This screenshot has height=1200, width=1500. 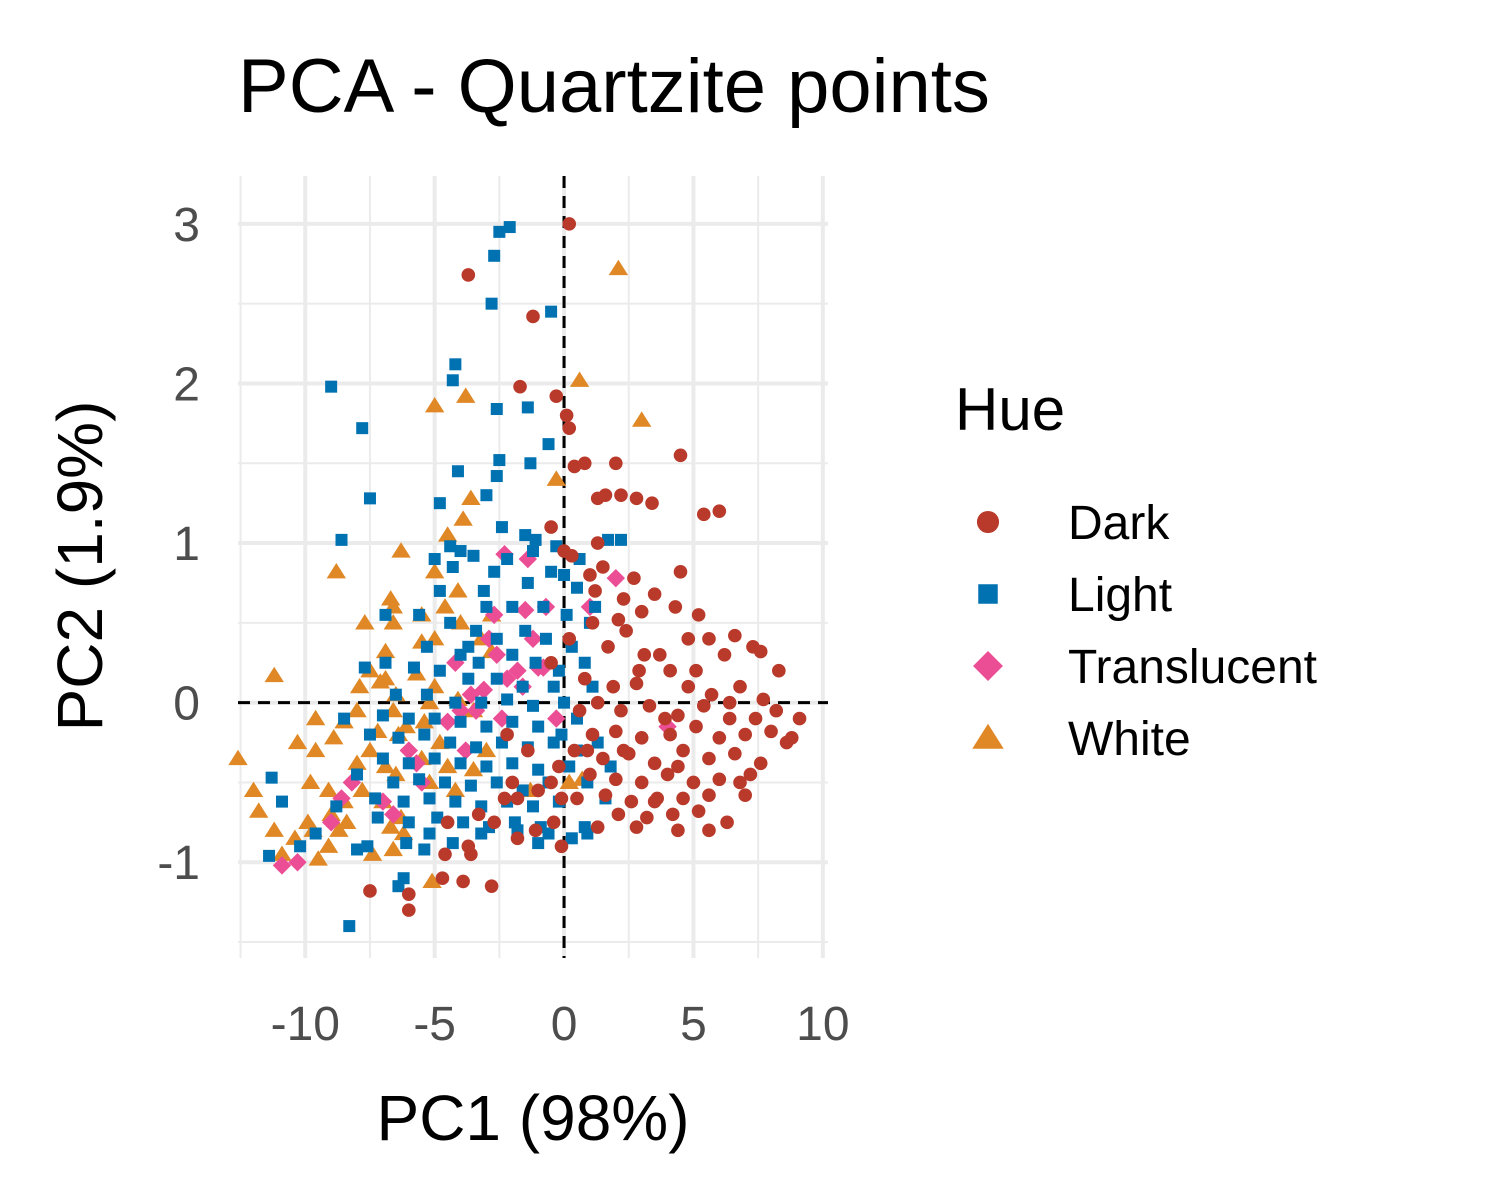 I want to click on legend-item-dark: Dark, so click(x=1073, y=523).